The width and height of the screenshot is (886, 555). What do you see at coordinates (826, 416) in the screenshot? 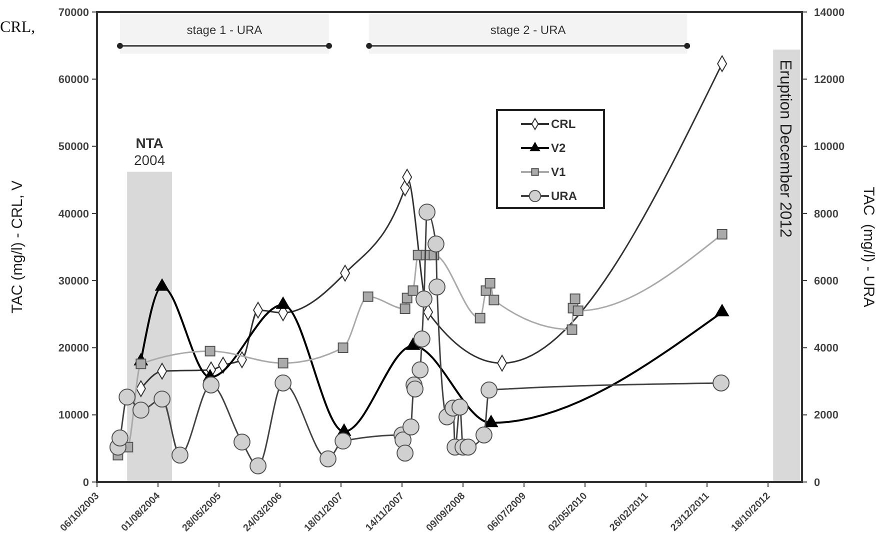
I see `y2-tick-label: 2000` at bounding box center [826, 416].